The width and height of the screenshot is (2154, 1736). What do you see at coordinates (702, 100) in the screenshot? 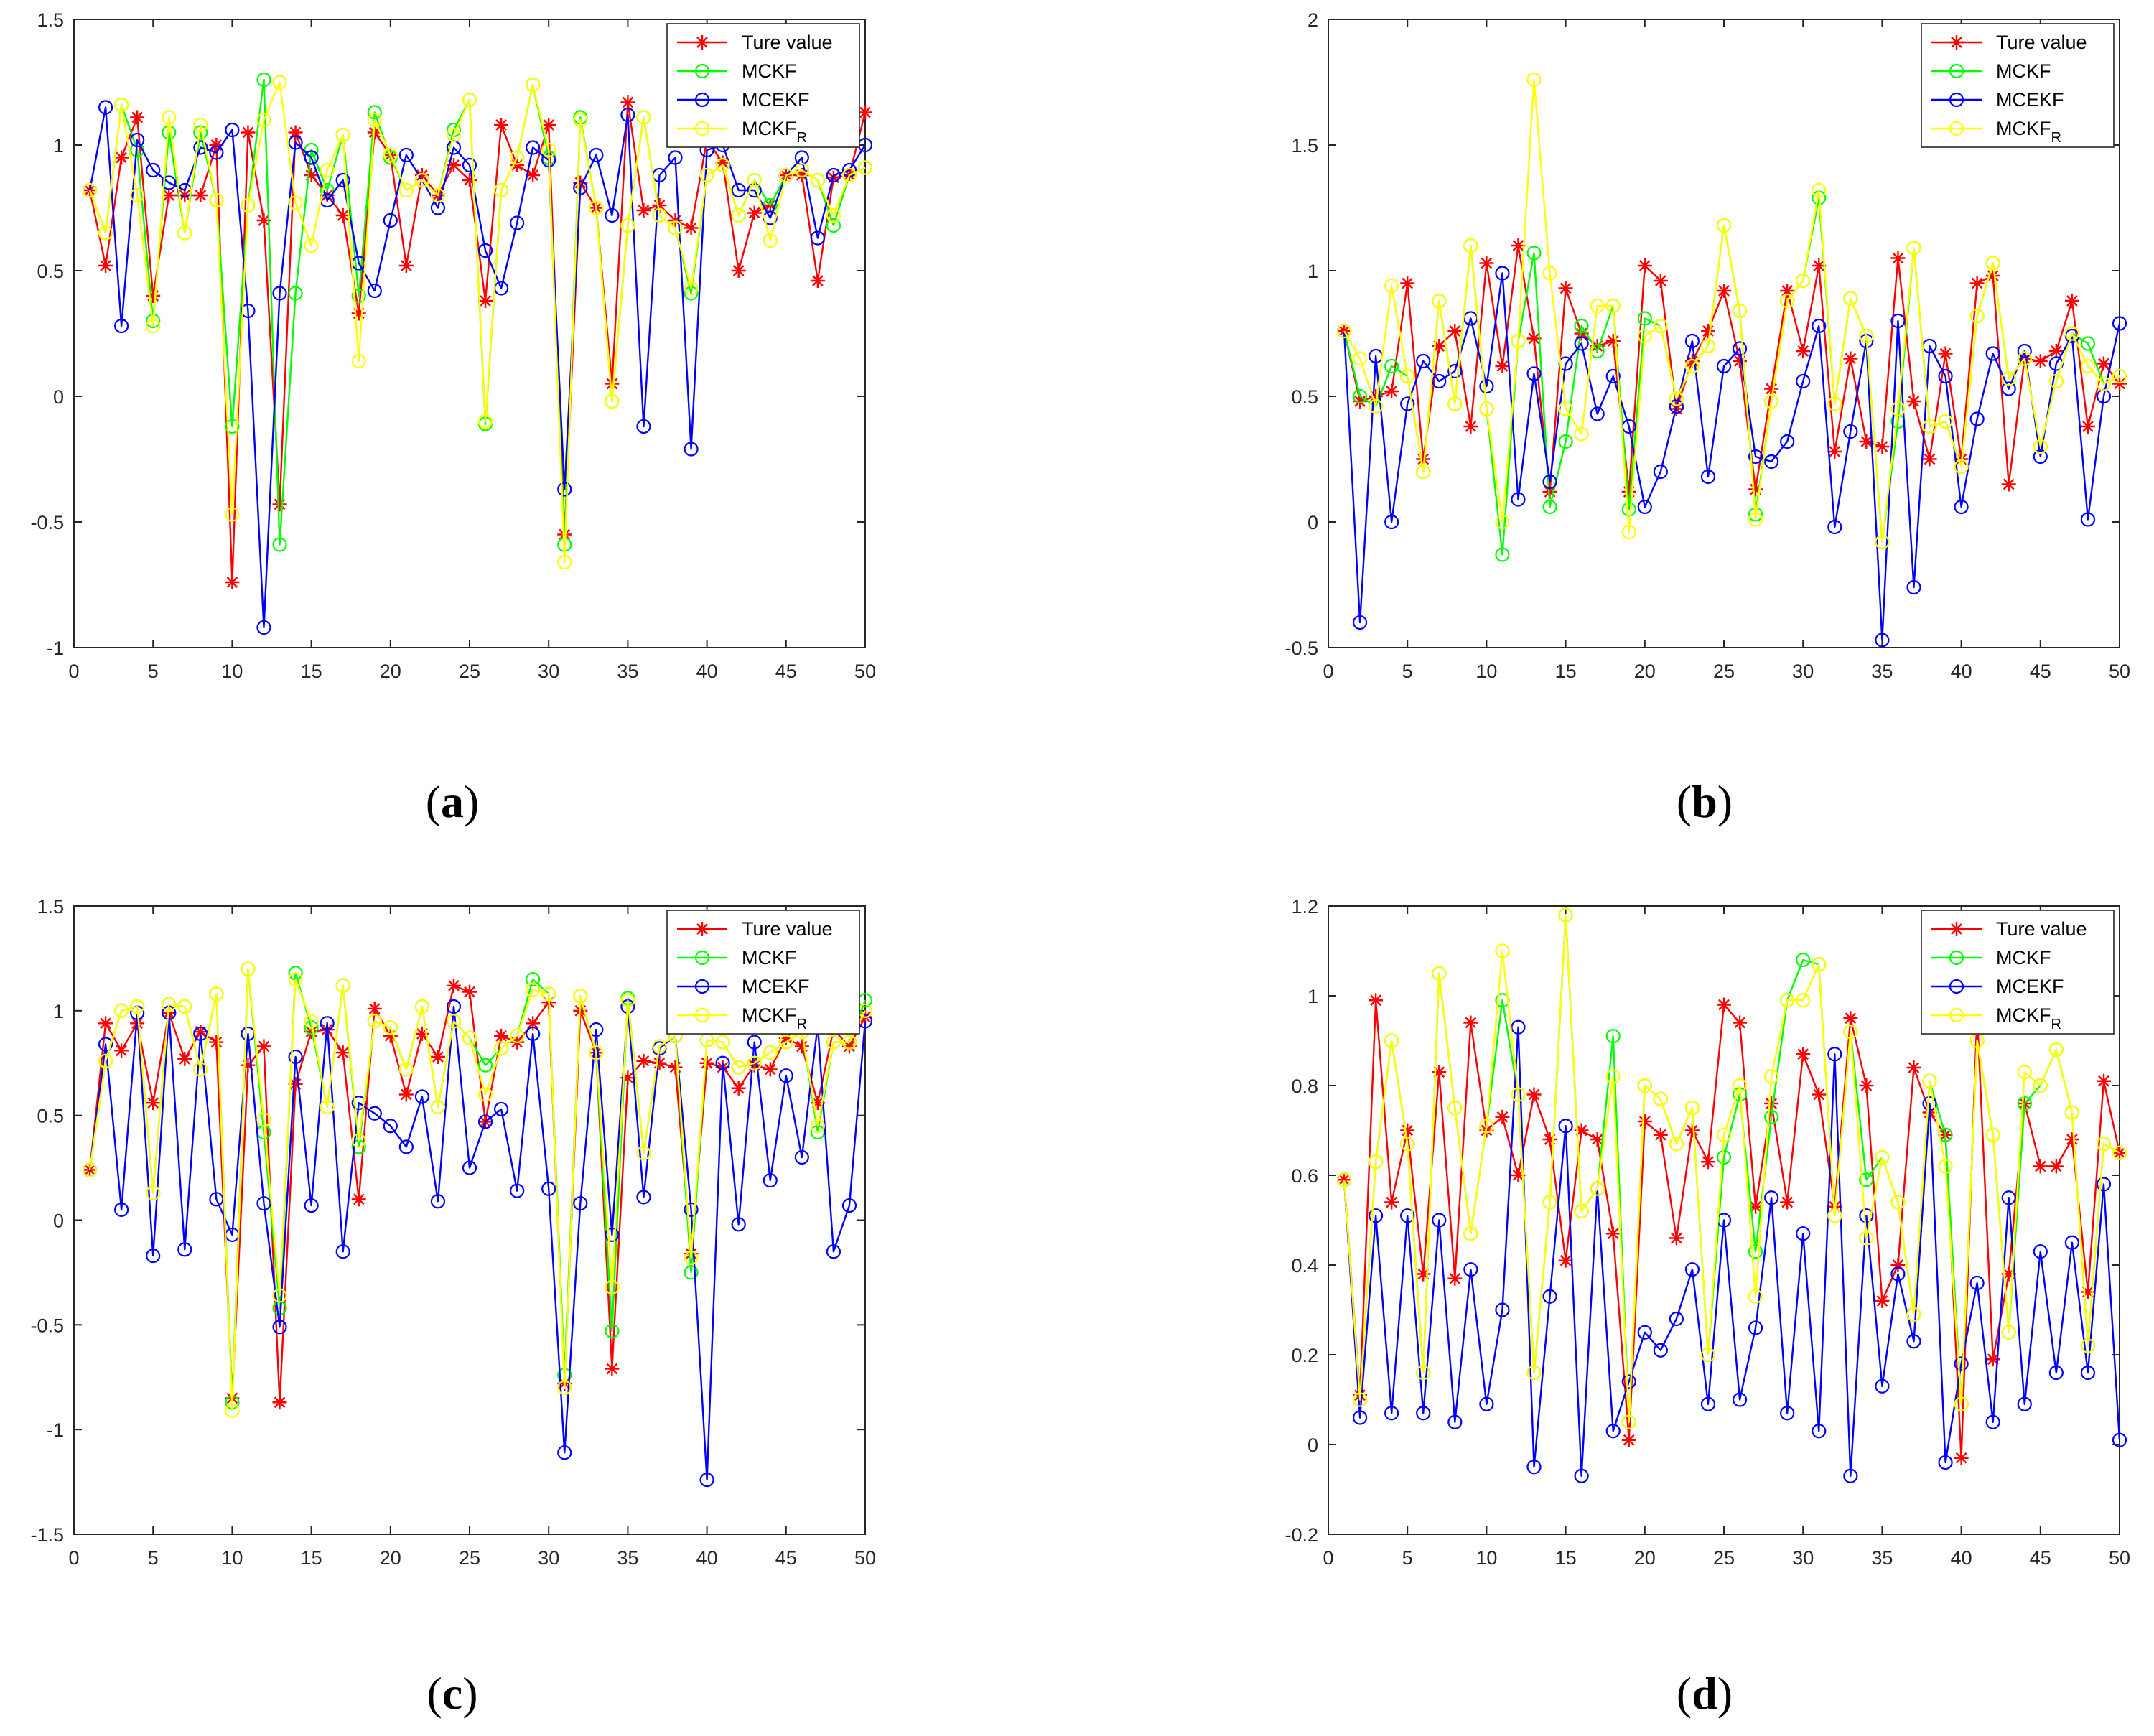
I see `legend-marker-mcekf` at bounding box center [702, 100].